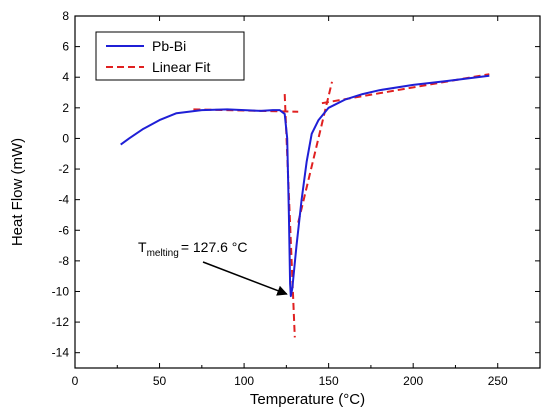  What do you see at coordinates (65, 138) in the screenshot?
I see `y-tick-label-0: 0` at bounding box center [65, 138].